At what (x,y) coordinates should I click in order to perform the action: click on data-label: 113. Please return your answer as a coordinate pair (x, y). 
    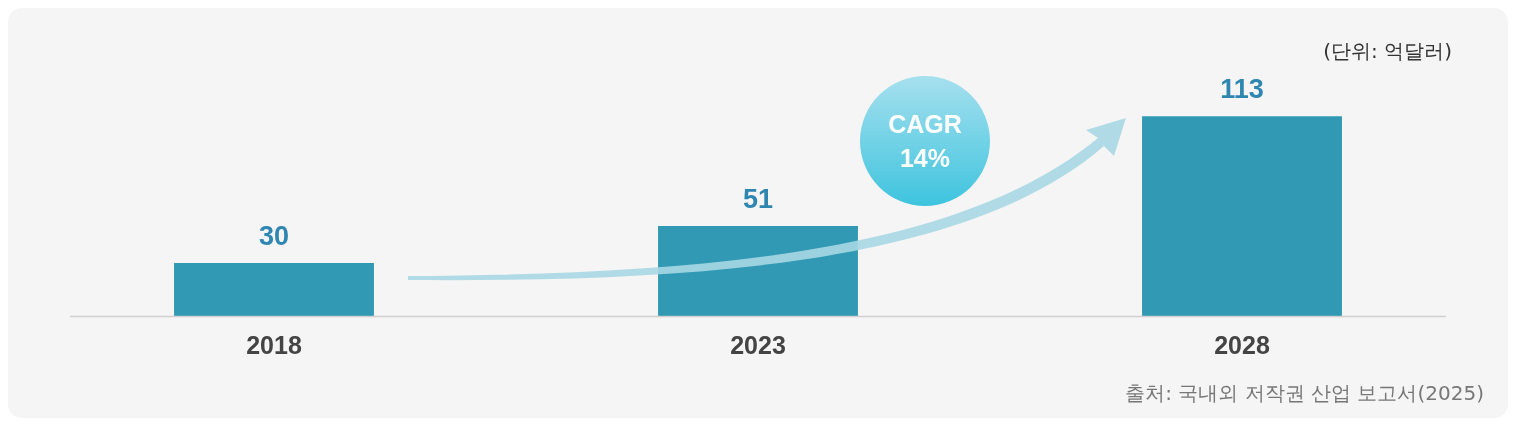
    Looking at the image, I should click on (1242, 89).